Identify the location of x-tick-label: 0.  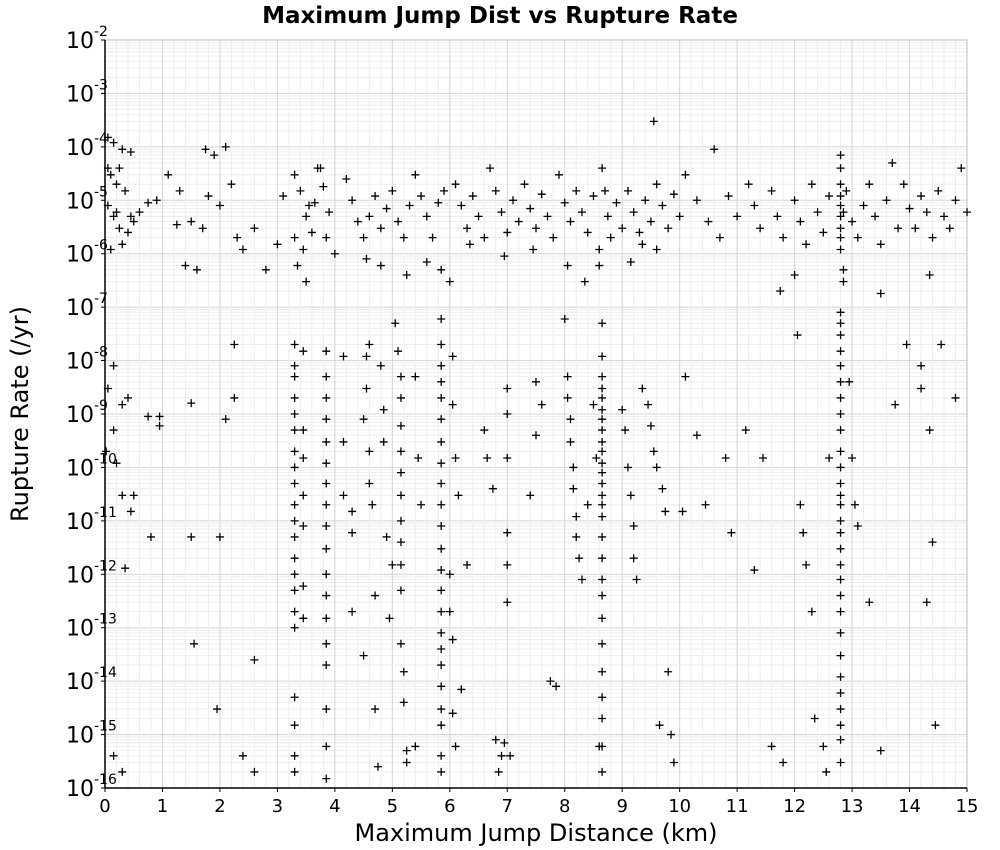
(104, 806).